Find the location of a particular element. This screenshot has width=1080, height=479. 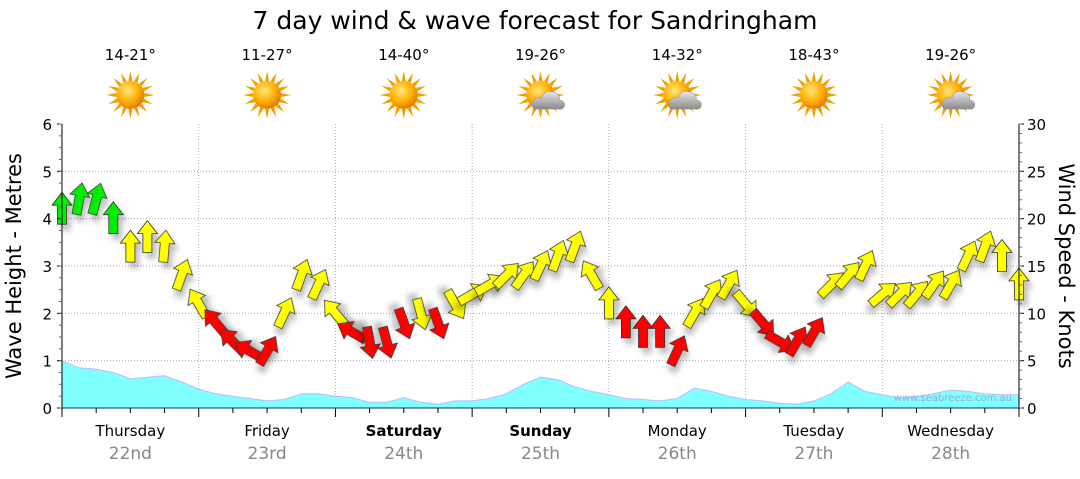

y-tick-label: 4 is located at coordinates (47, 220).